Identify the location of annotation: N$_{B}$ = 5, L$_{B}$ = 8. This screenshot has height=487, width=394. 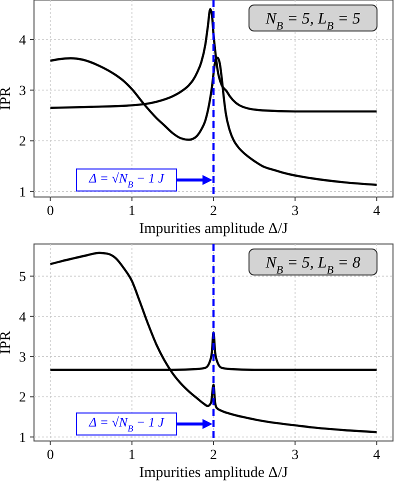
(312, 265).